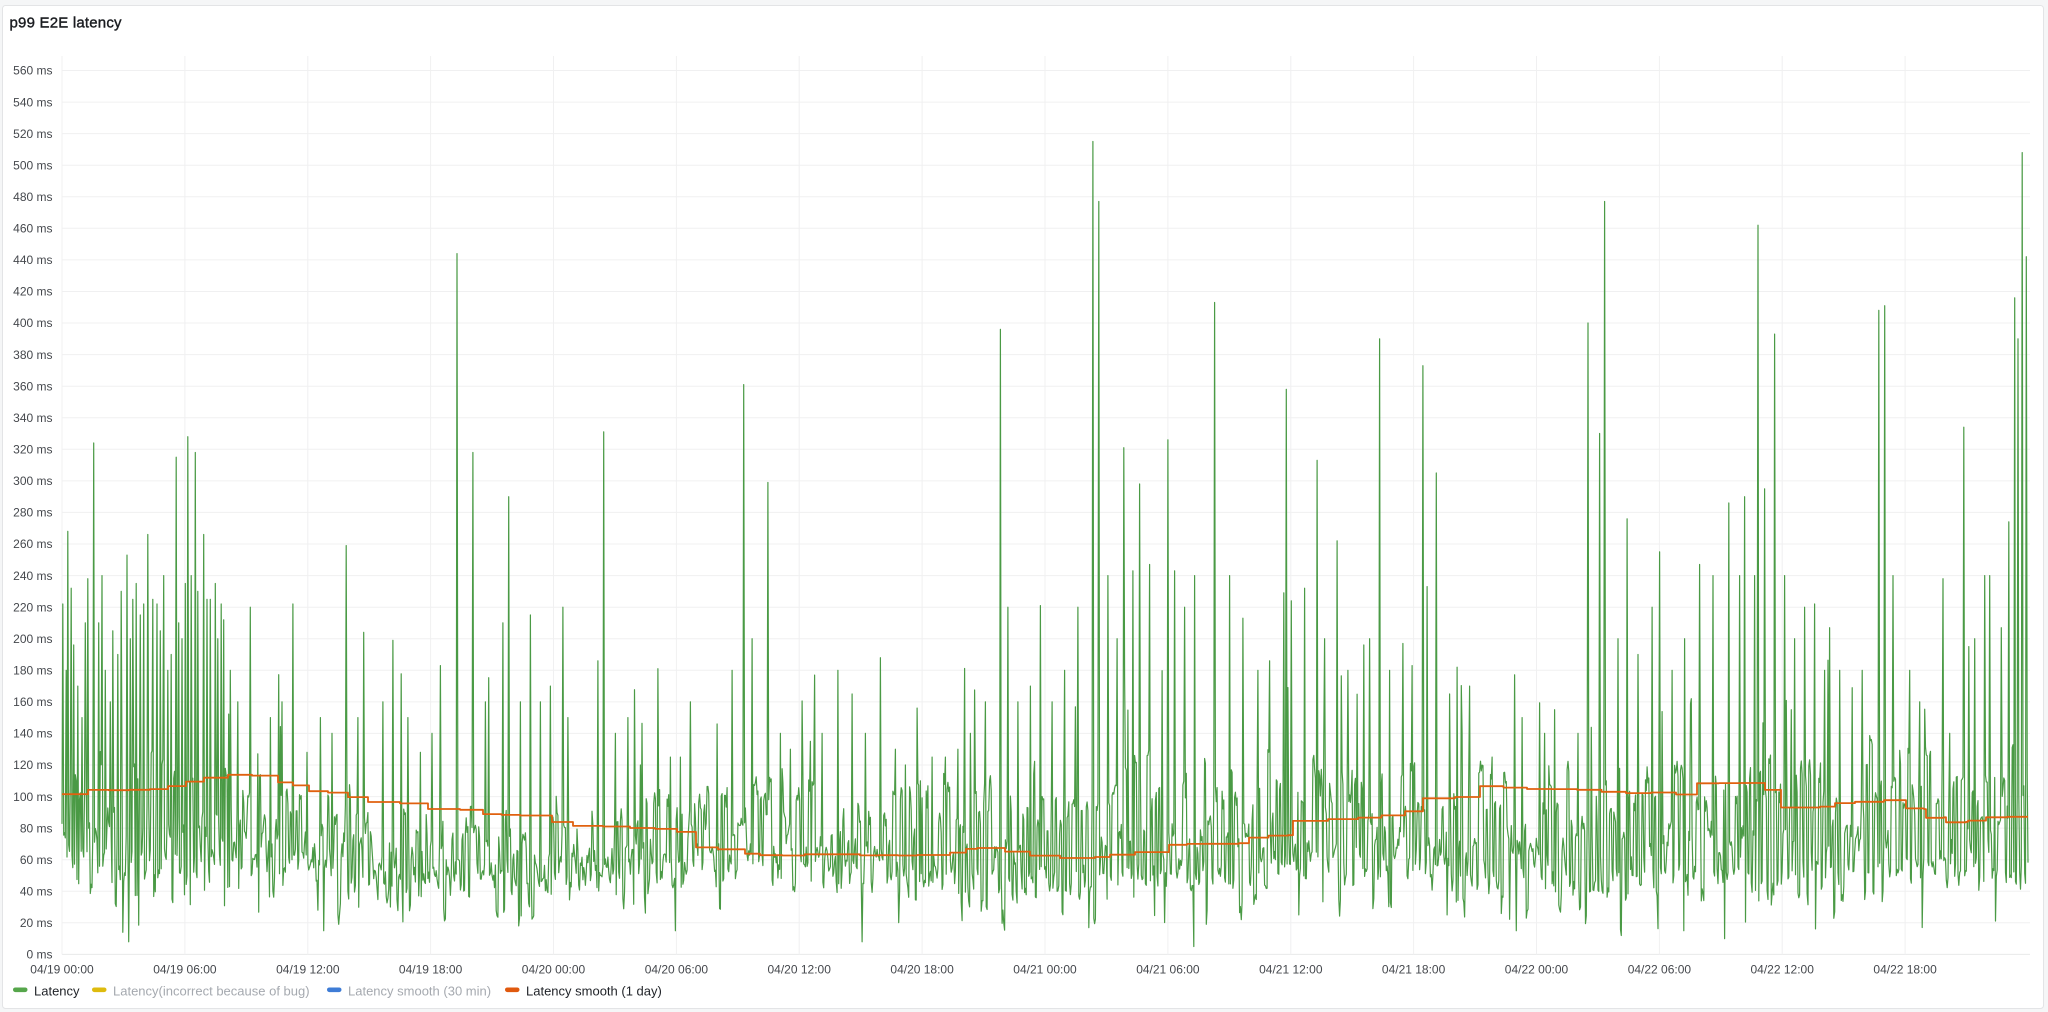 The height and width of the screenshot is (1012, 2048). Describe the element at coordinates (431, 970) in the screenshot. I see `svg-text: 04/19 18:00` at that location.